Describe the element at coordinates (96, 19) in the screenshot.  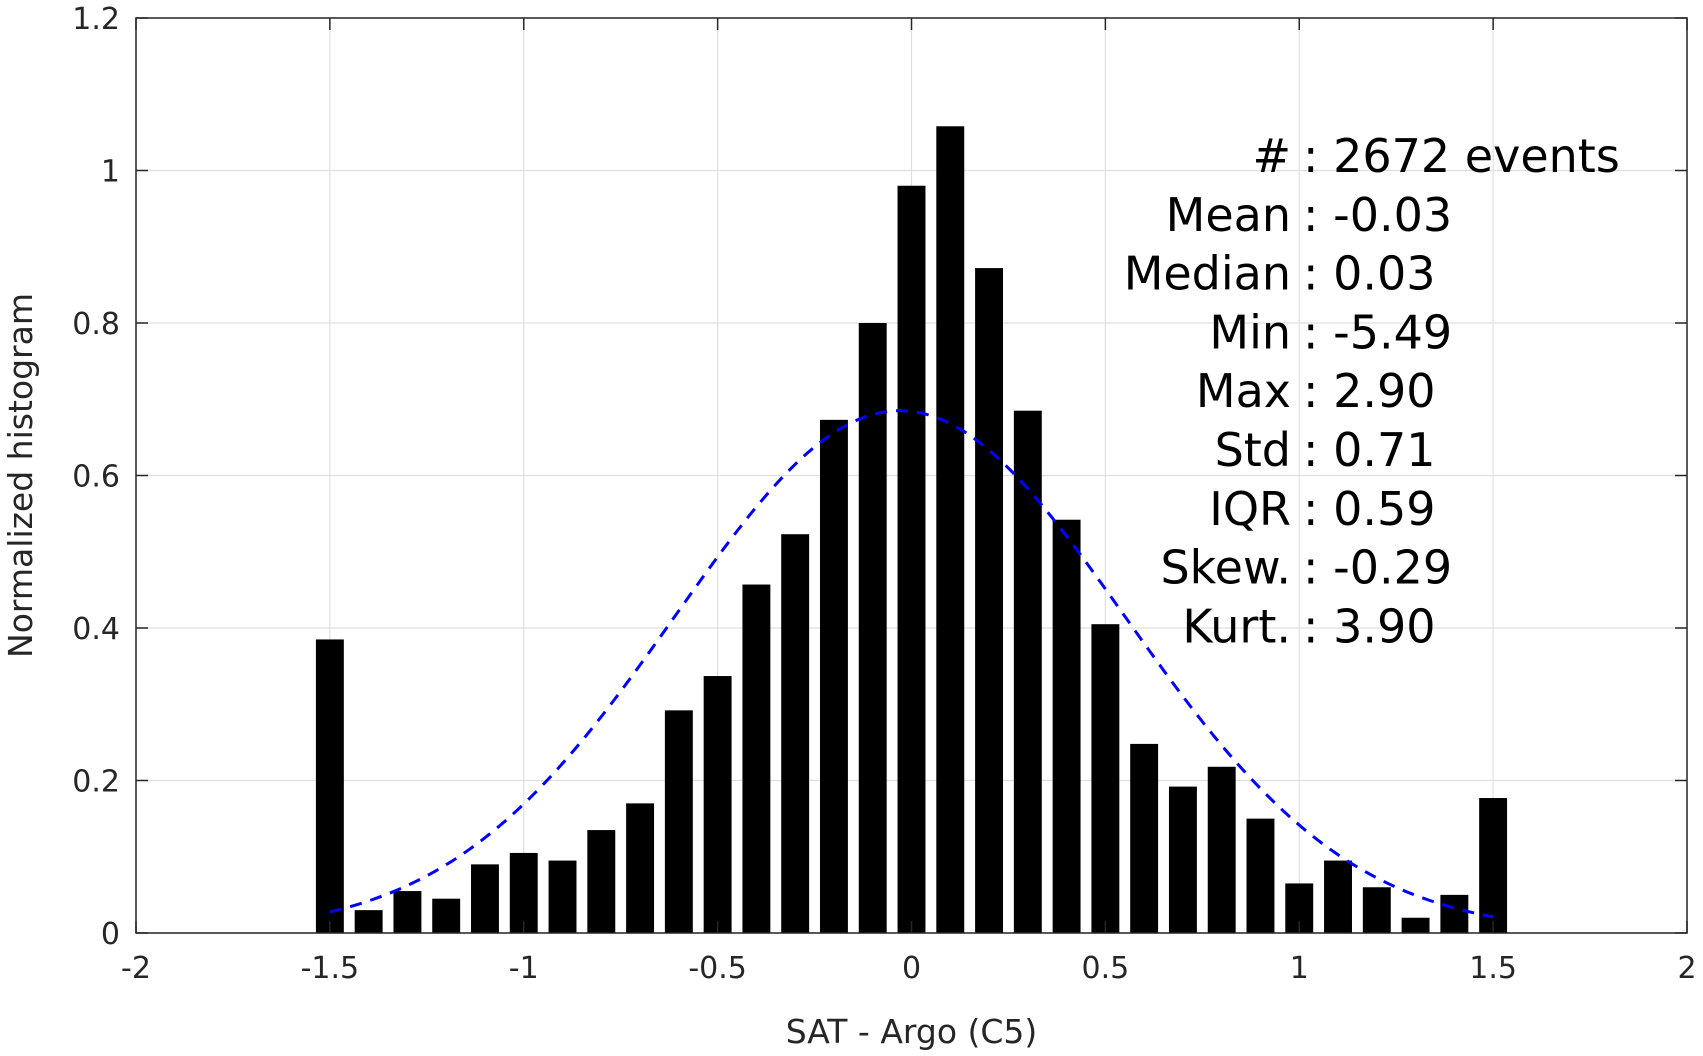
I see `y-tick-label: 1.2` at that location.